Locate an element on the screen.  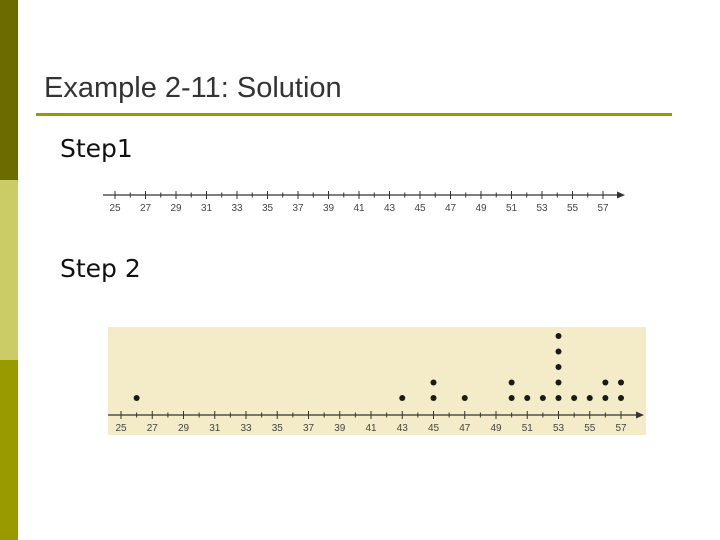
left-bar-middle is located at coordinates (9, 270).